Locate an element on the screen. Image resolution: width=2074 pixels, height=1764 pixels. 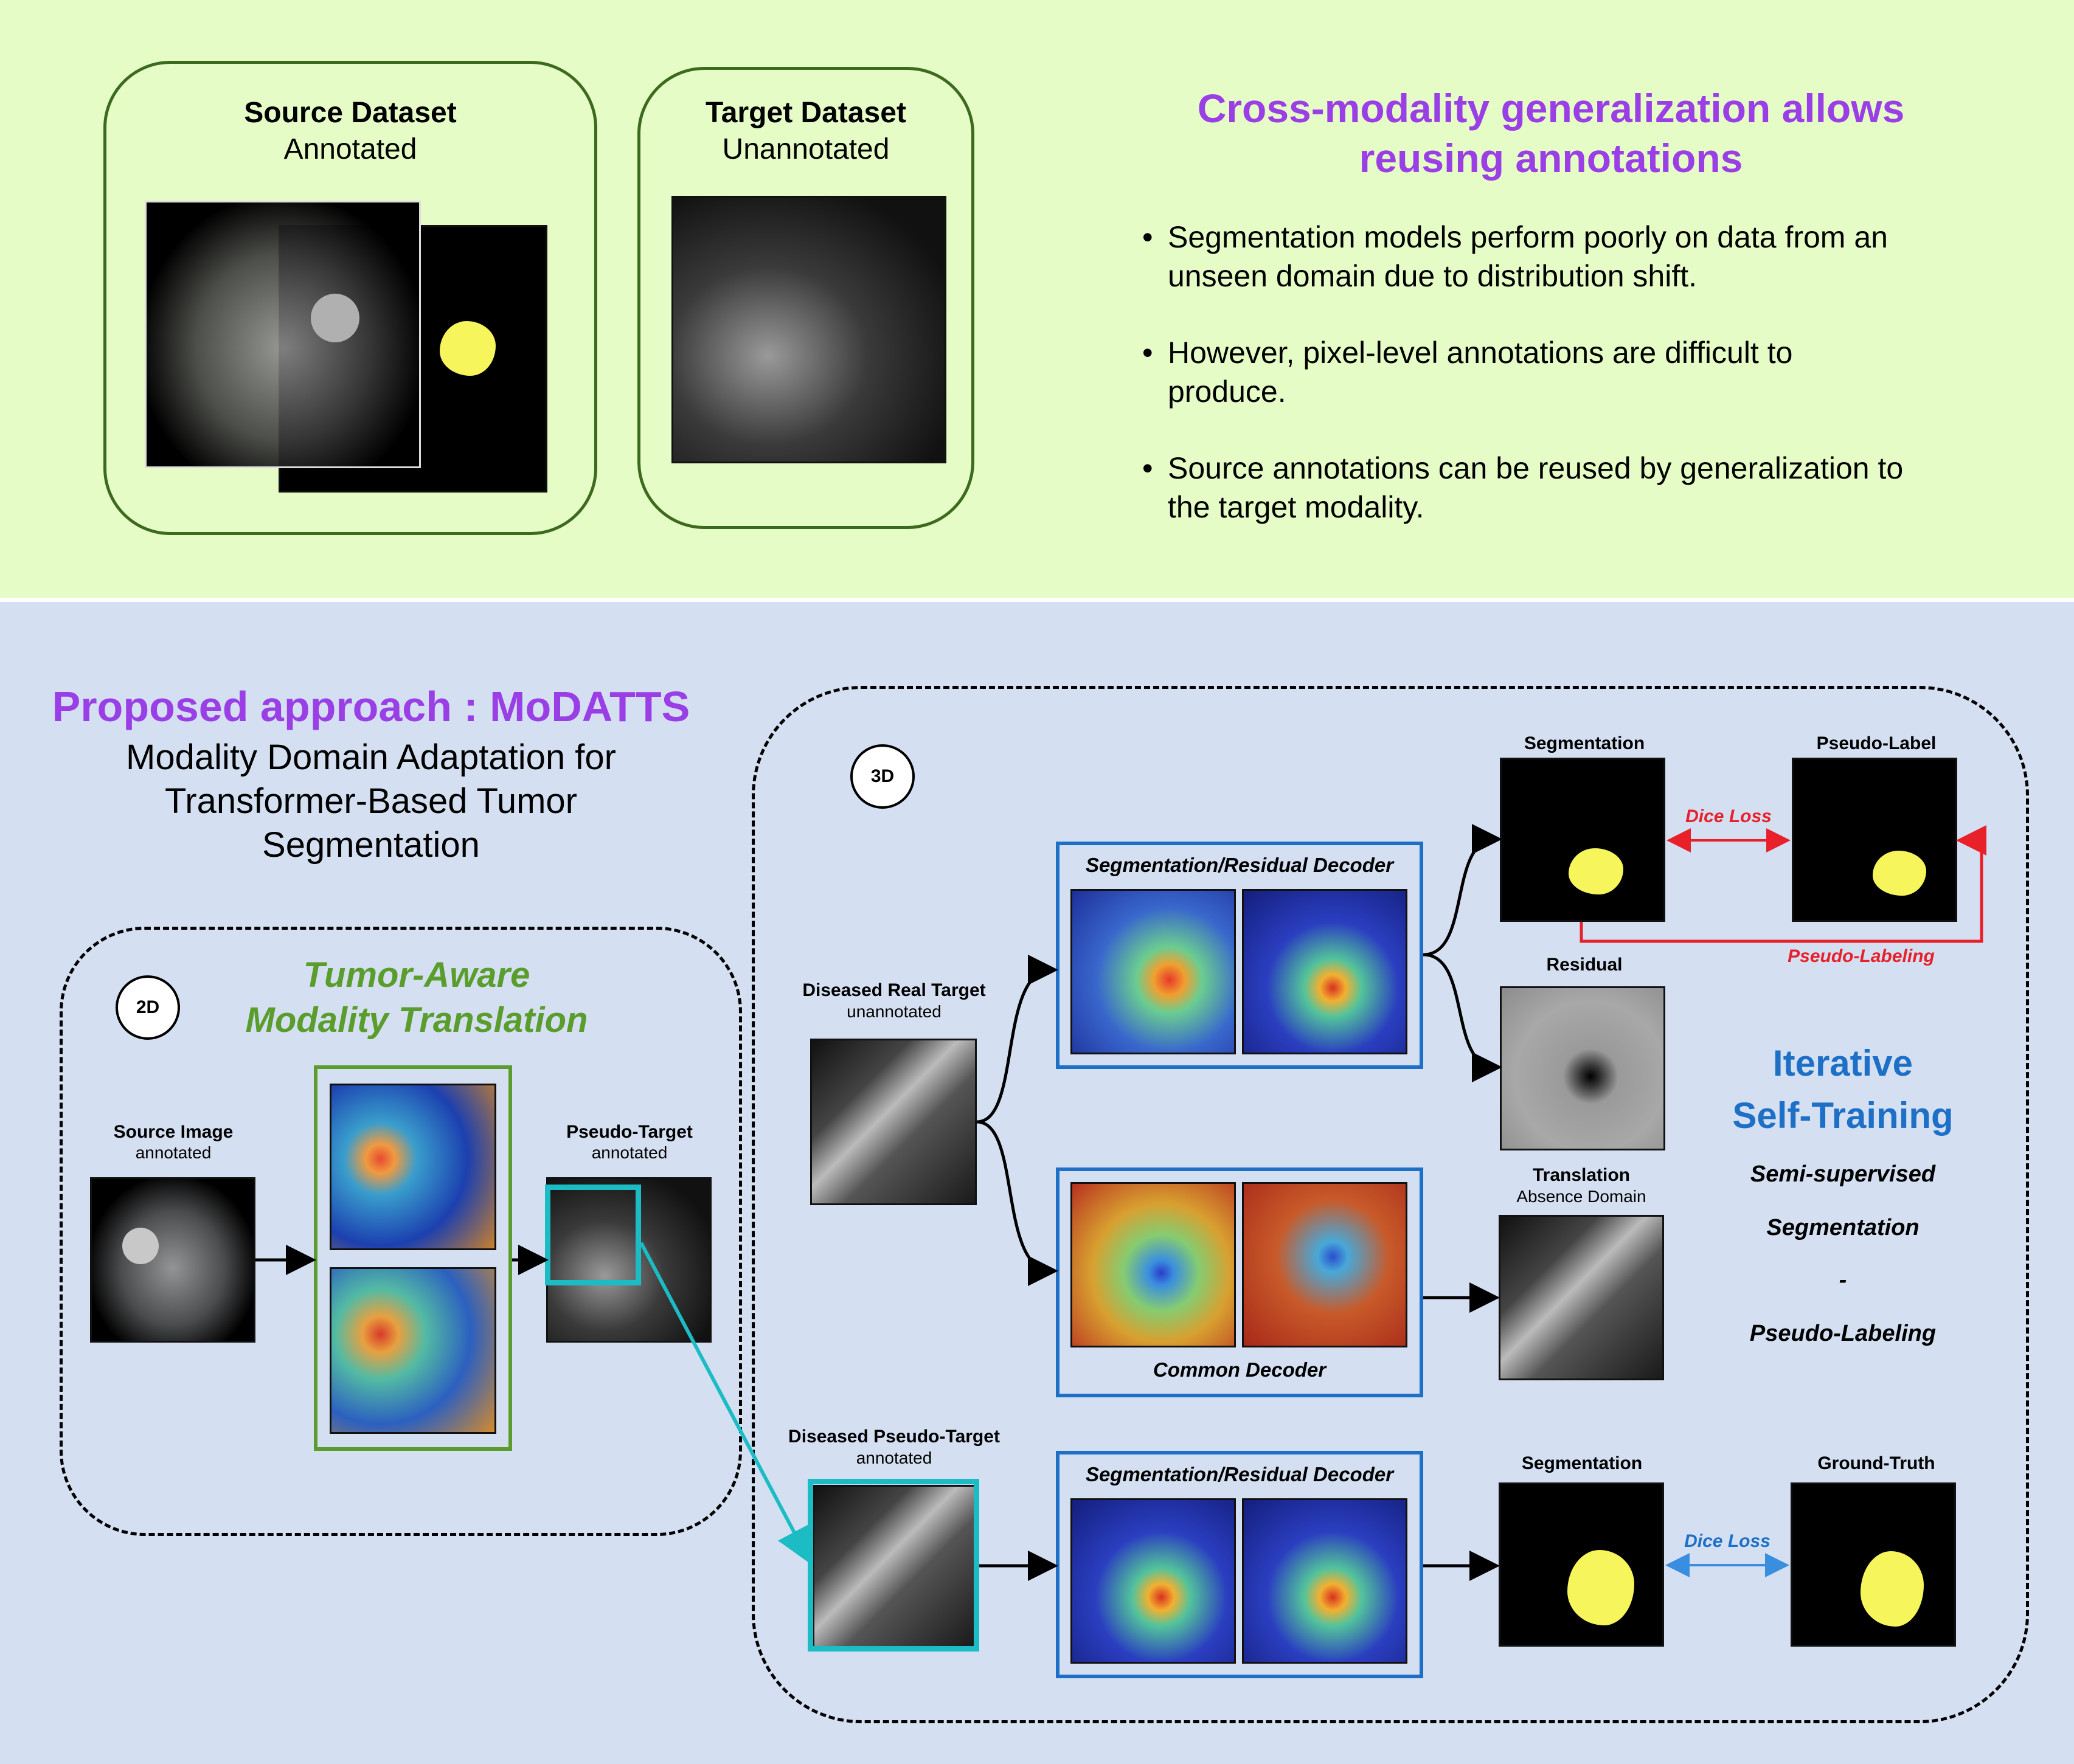
source-dataset-subtitle: Annotated is located at coordinates (350, 149).